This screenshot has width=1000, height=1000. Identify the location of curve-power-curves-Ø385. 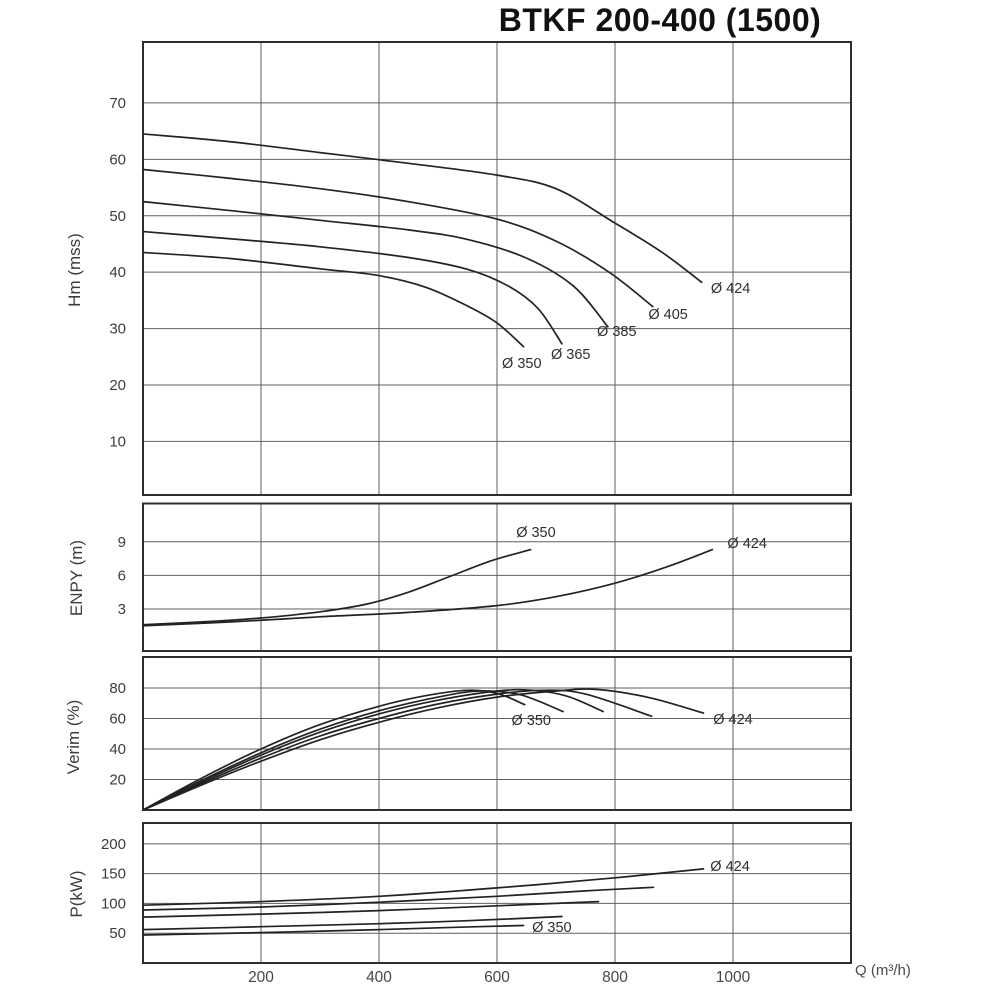
(371, 909).